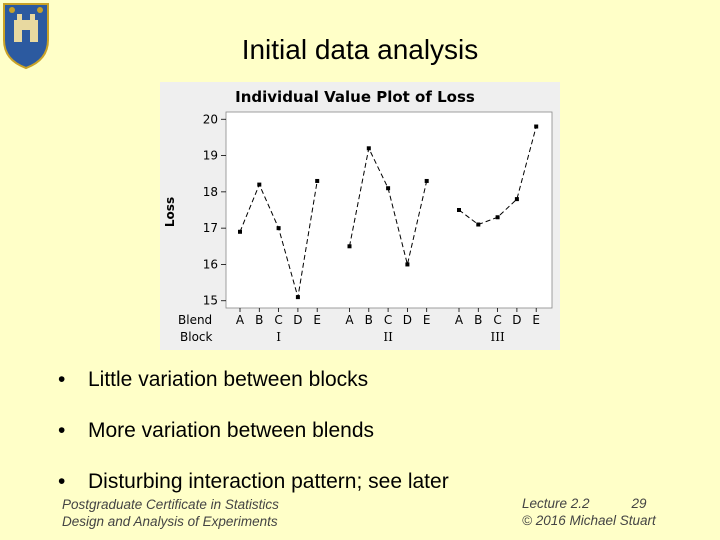 This screenshot has width=720, height=540. Describe the element at coordinates (355, 97) in the screenshot. I see `chart-title: Individual Value Plot of Loss` at that location.